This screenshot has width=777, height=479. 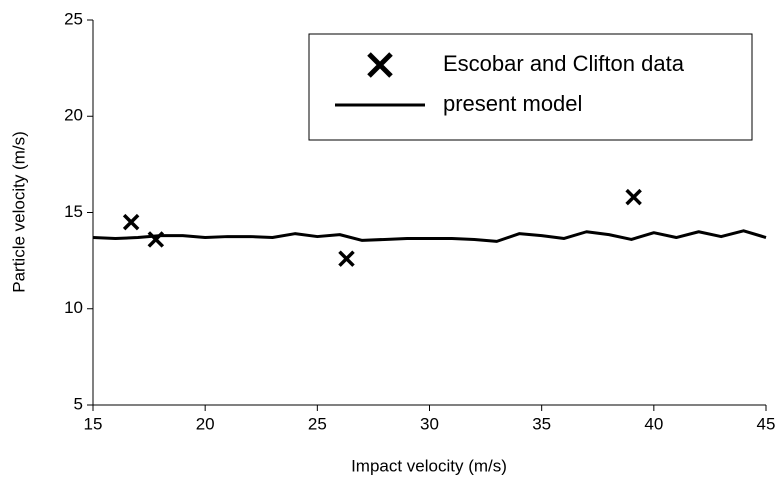 I want to click on y-tick-label: 5, so click(x=78, y=403).